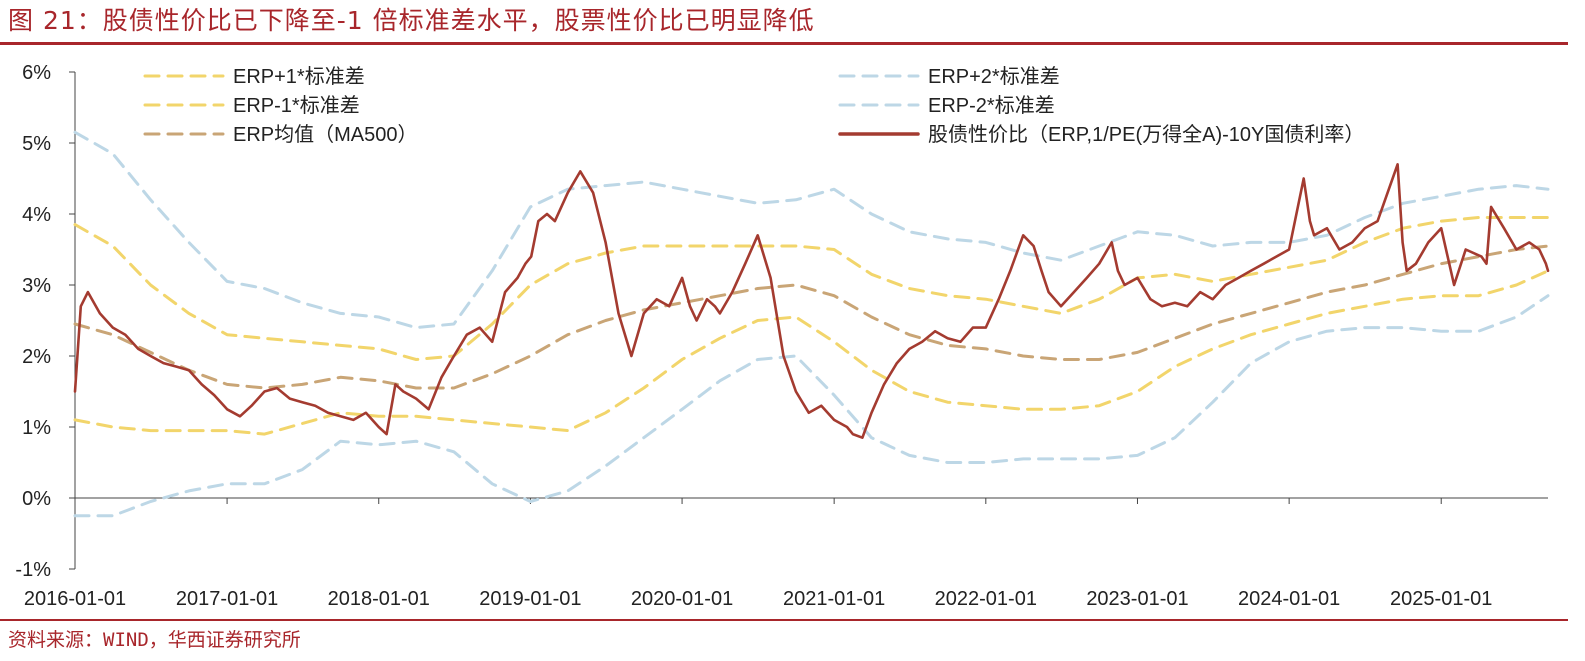 Image resolution: width=1585 pixels, height=661 pixels. Describe the element at coordinates (994, 76) in the screenshot. I see `legend-label-plus2: ERP+2*标准差` at that location.